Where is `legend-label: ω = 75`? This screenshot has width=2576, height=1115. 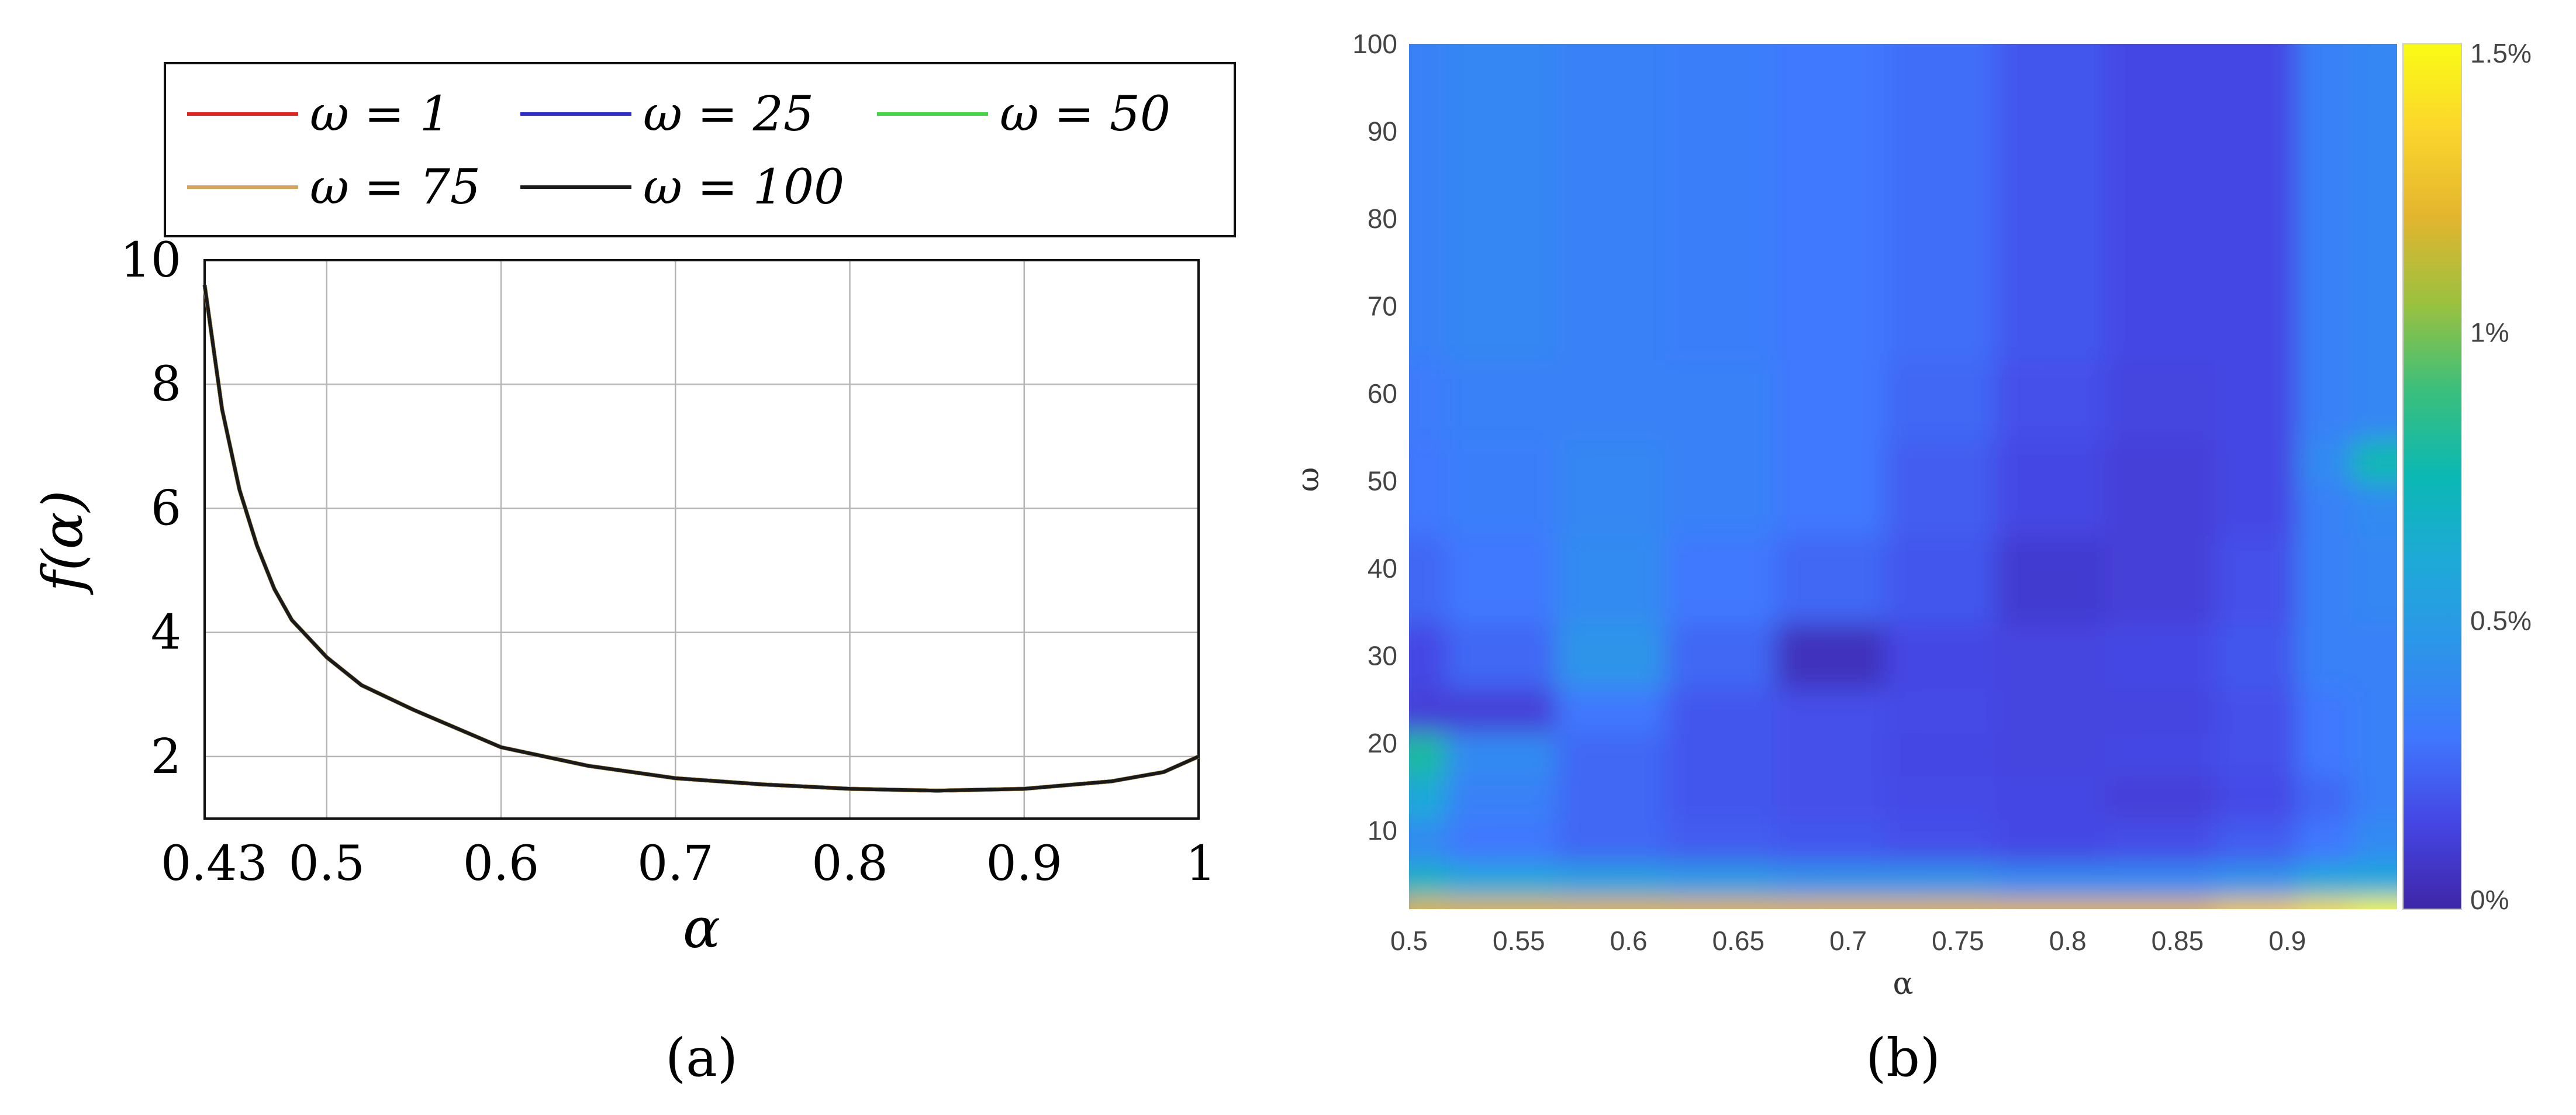 legend-label: ω = 75 is located at coordinates (396, 187).